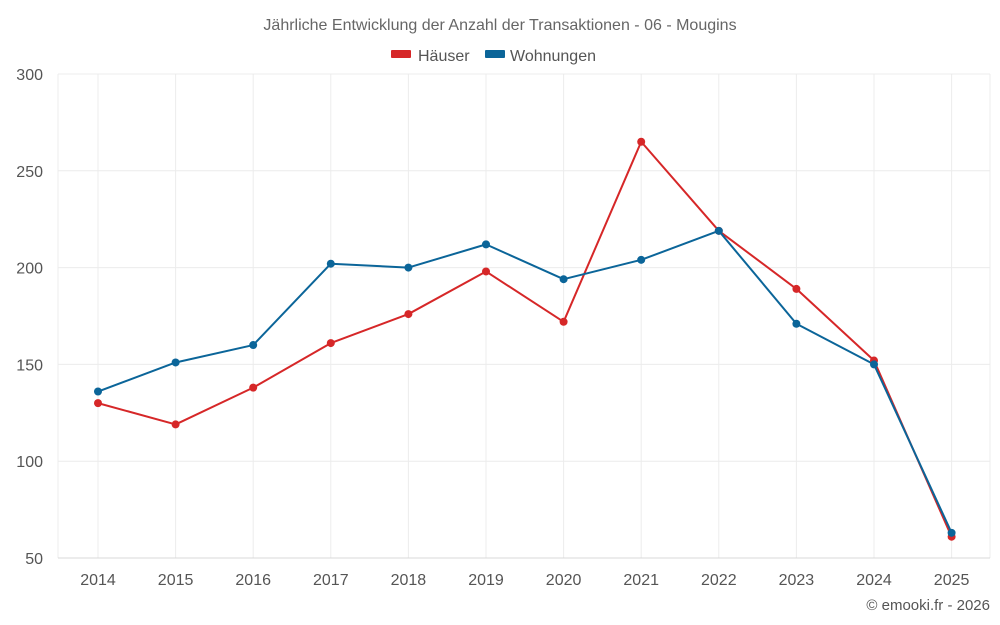 This screenshot has width=1000, height=625. I want to click on legend-swatch-wohnungen, so click(495, 54).